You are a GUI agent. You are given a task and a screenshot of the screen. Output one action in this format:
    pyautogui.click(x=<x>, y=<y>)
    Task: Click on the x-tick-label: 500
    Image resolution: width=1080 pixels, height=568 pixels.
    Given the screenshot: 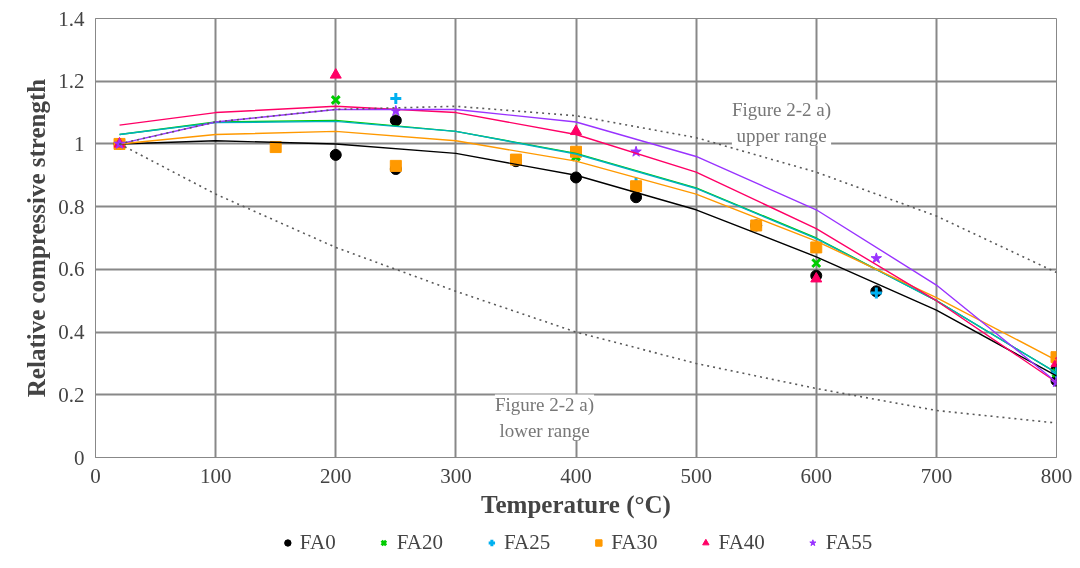 What is the action you would take?
    pyautogui.click(x=696, y=475)
    